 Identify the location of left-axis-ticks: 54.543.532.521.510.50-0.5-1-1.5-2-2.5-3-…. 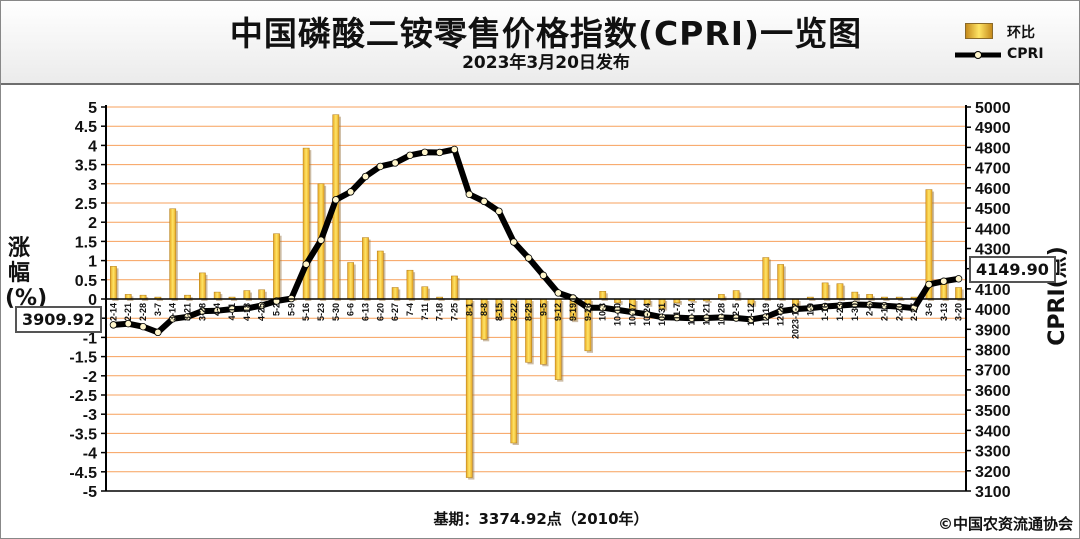
(87, 300).